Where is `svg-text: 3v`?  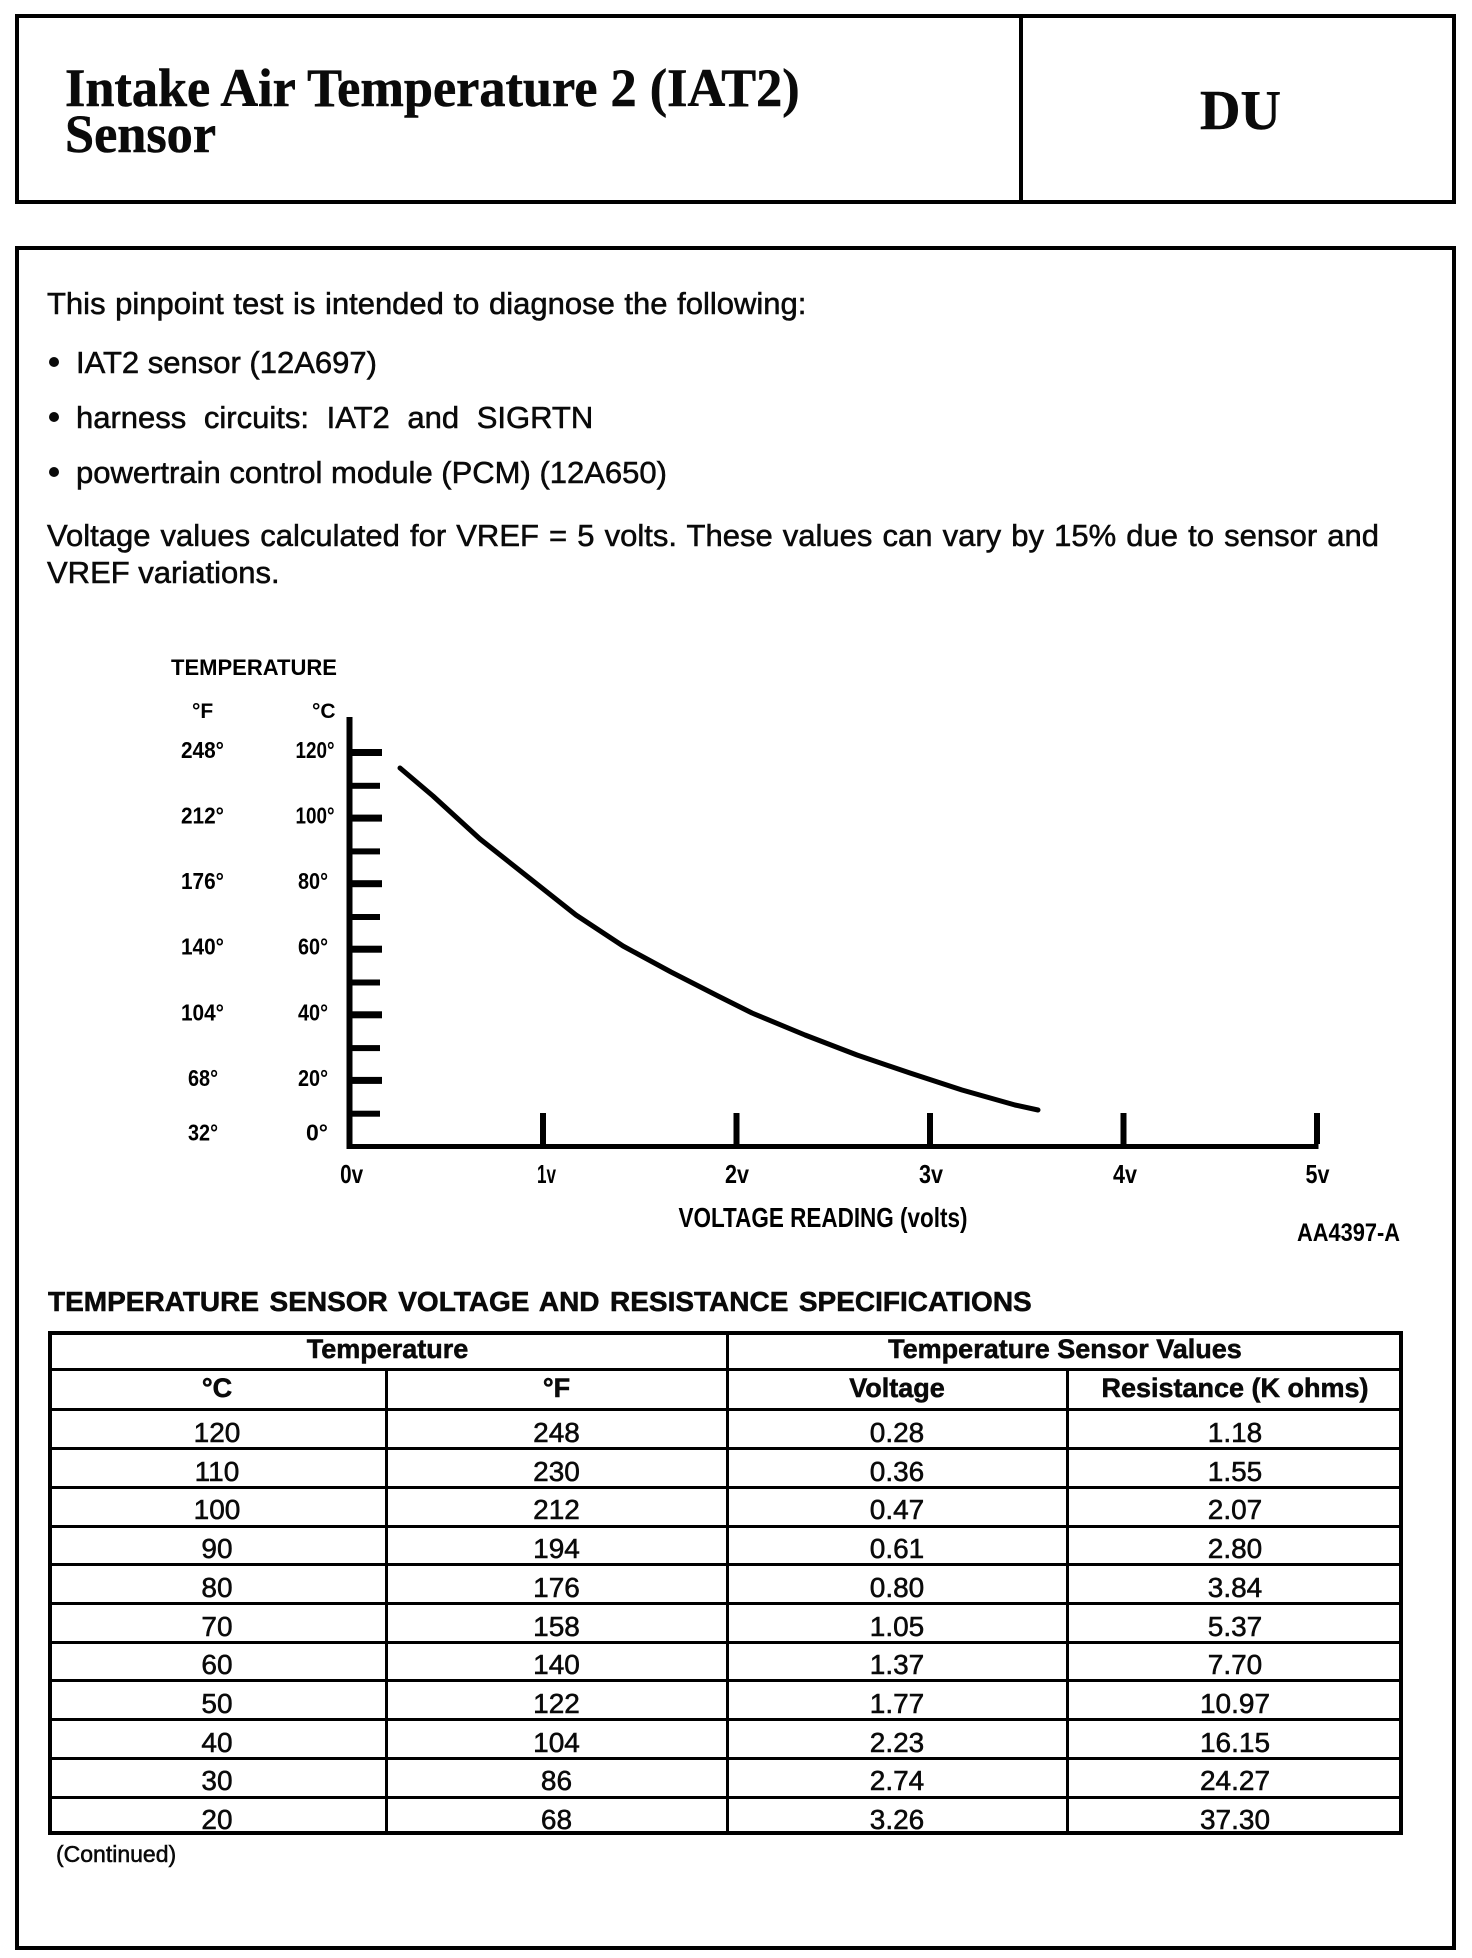
svg-text: 3v is located at coordinates (931, 1174).